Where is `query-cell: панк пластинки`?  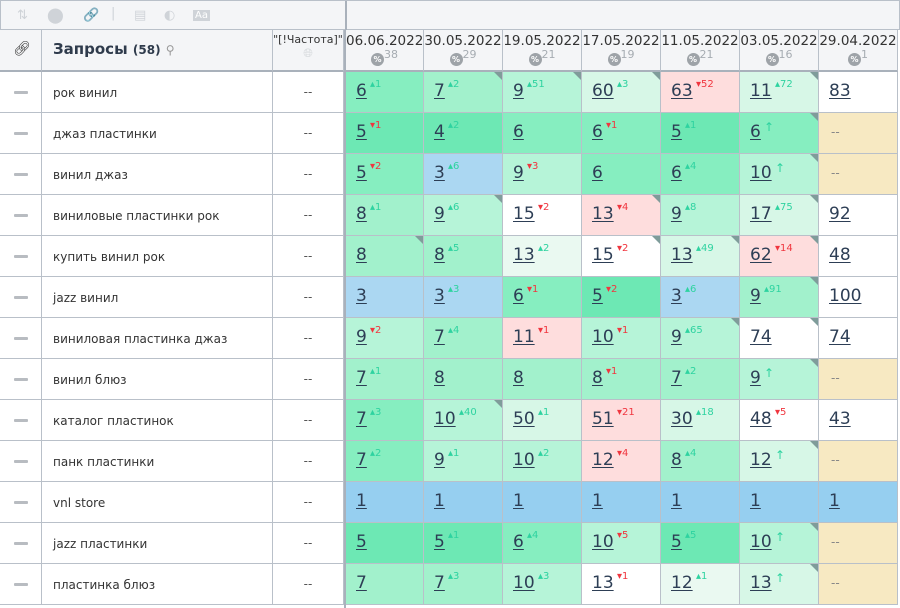 query-cell: панк пластинки is located at coordinates (157, 461).